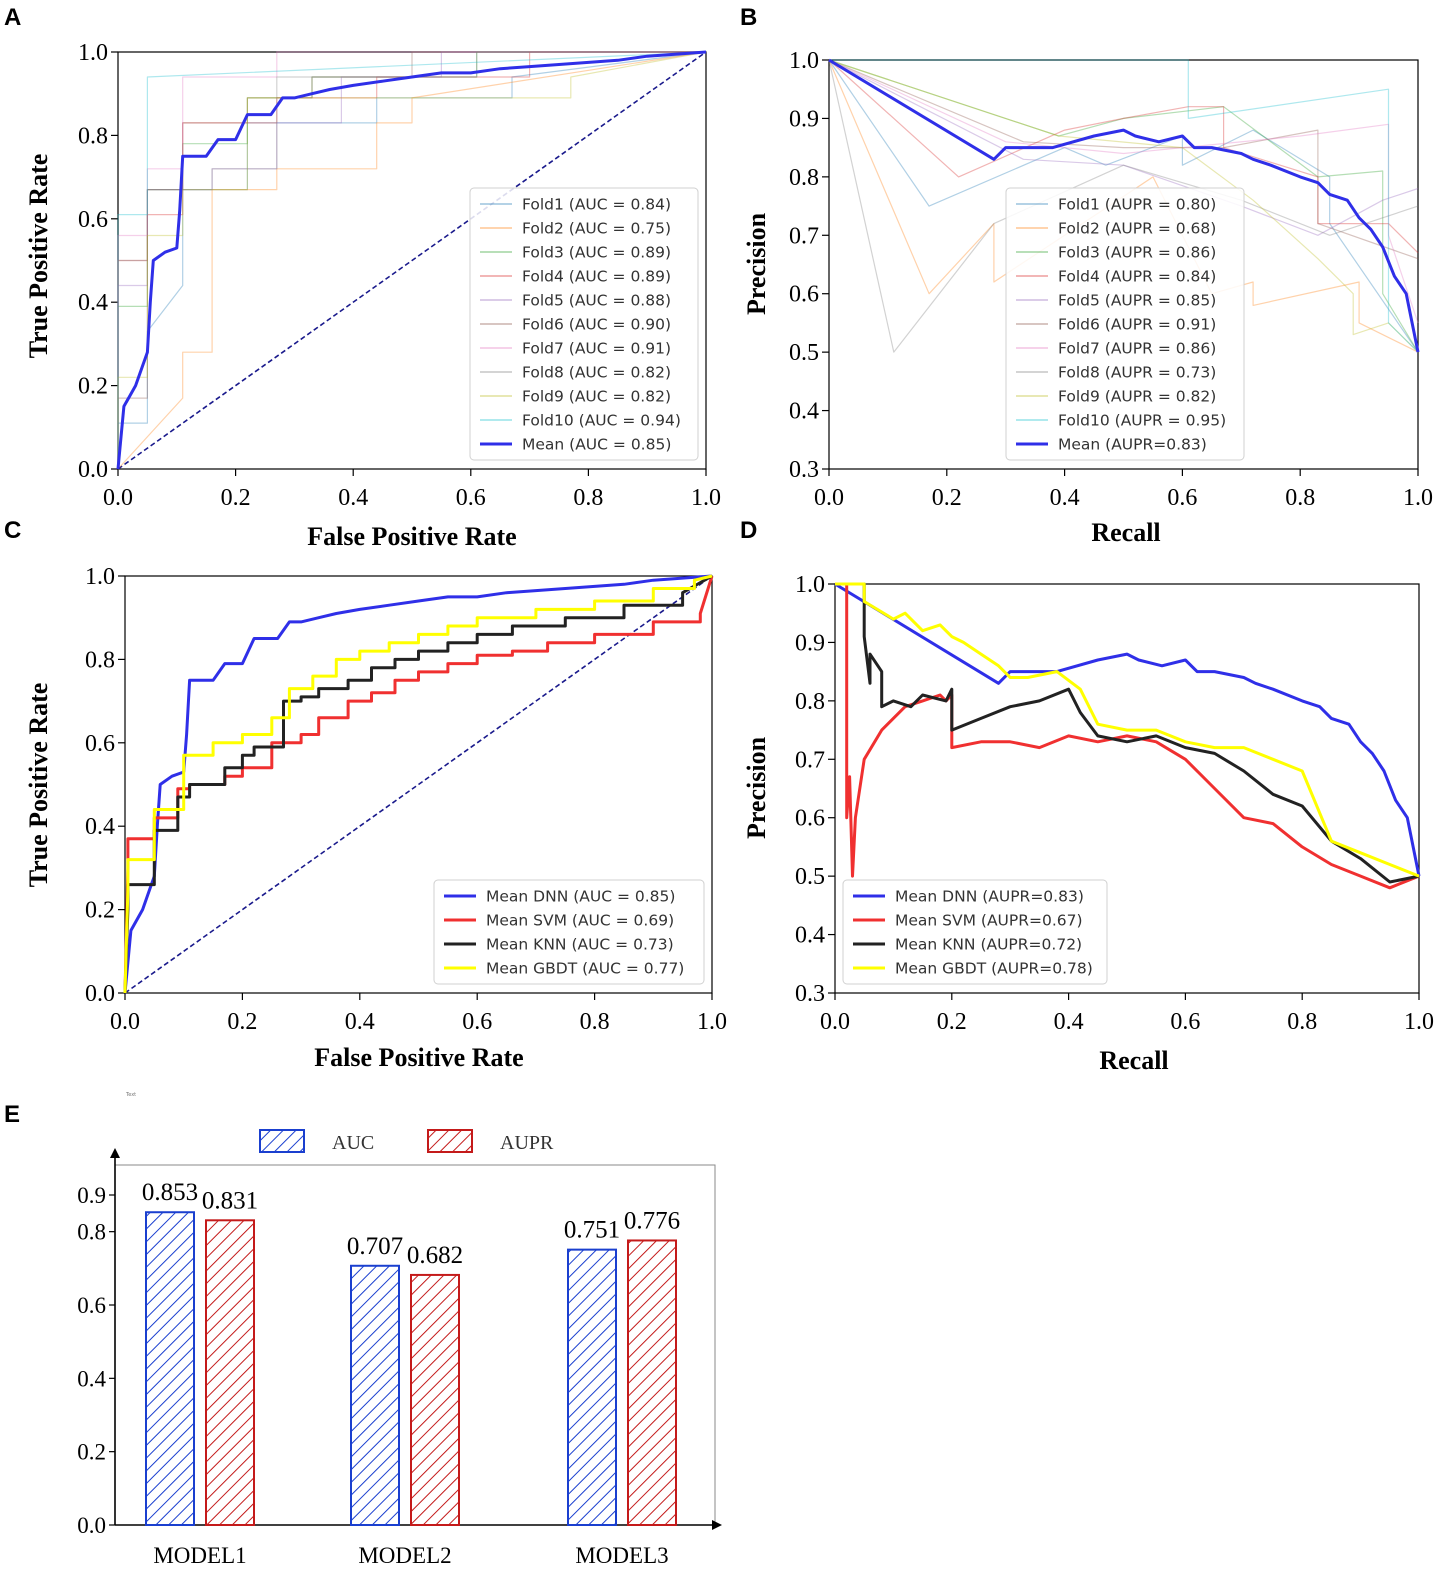 The width and height of the screenshot is (1454, 1580). What do you see at coordinates (12, 530) in the screenshot?
I see `panel-label-c: C` at bounding box center [12, 530].